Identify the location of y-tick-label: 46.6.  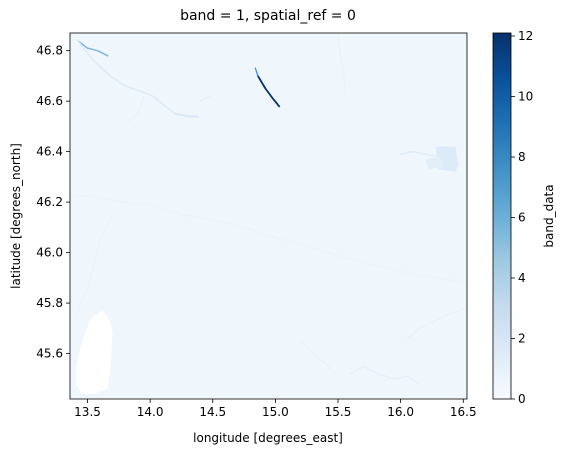
(49, 101).